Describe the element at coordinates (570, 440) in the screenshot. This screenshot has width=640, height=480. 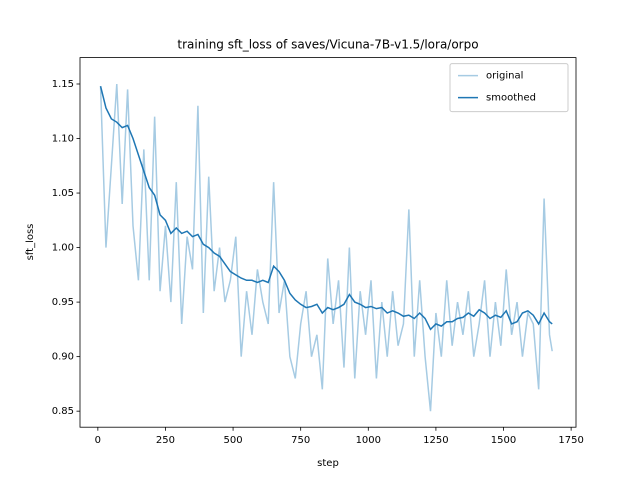
I see `x-tick-label: 1750` at that location.